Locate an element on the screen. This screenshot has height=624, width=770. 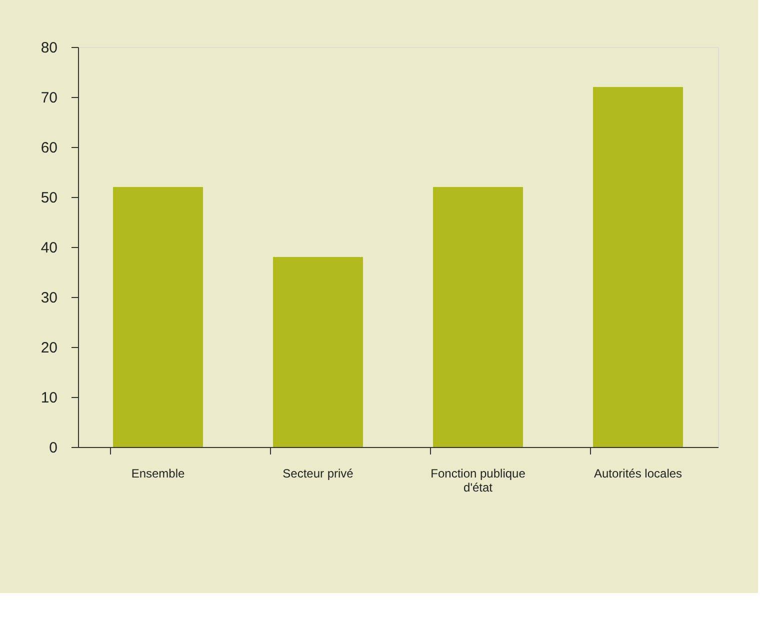
y-tick-label: 30 is located at coordinates (49, 298).